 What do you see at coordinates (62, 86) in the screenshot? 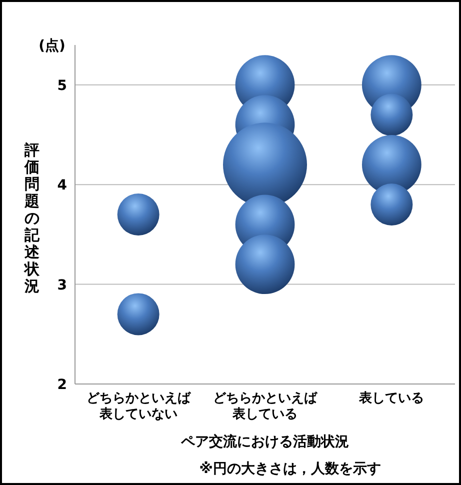
I see `y-tick-label: 5` at bounding box center [62, 86].